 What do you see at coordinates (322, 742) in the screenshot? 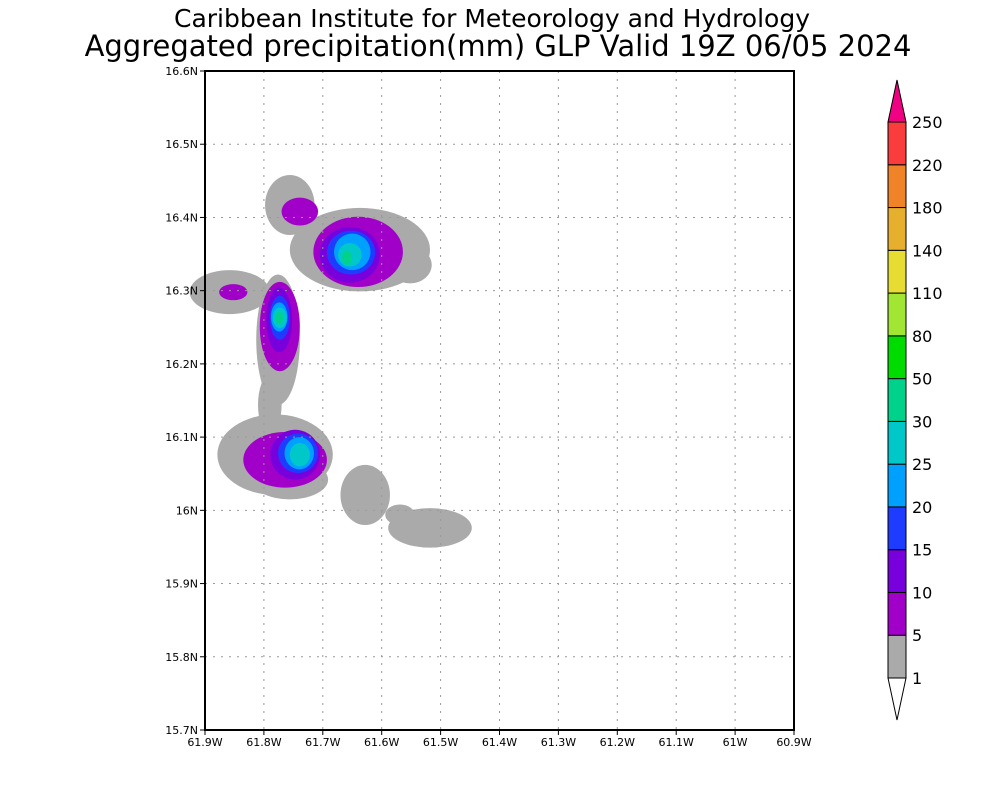
I see `x-tick-label: 61.7W` at bounding box center [322, 742].